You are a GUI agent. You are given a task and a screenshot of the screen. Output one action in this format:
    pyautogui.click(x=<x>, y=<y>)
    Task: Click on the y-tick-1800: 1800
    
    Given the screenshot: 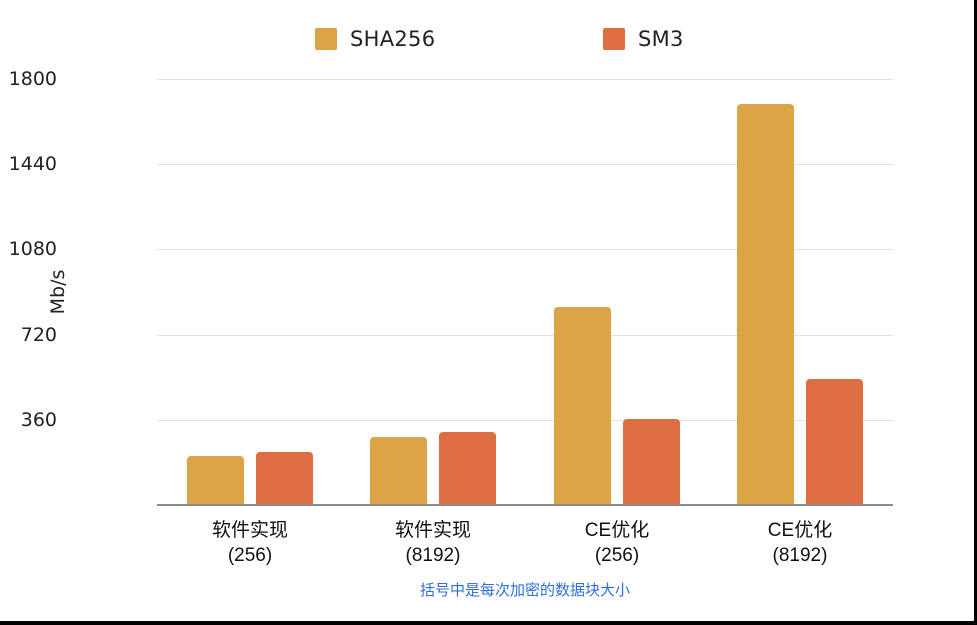 What is the action you would take?
    pyautogui.click(x=32, y=79)
    